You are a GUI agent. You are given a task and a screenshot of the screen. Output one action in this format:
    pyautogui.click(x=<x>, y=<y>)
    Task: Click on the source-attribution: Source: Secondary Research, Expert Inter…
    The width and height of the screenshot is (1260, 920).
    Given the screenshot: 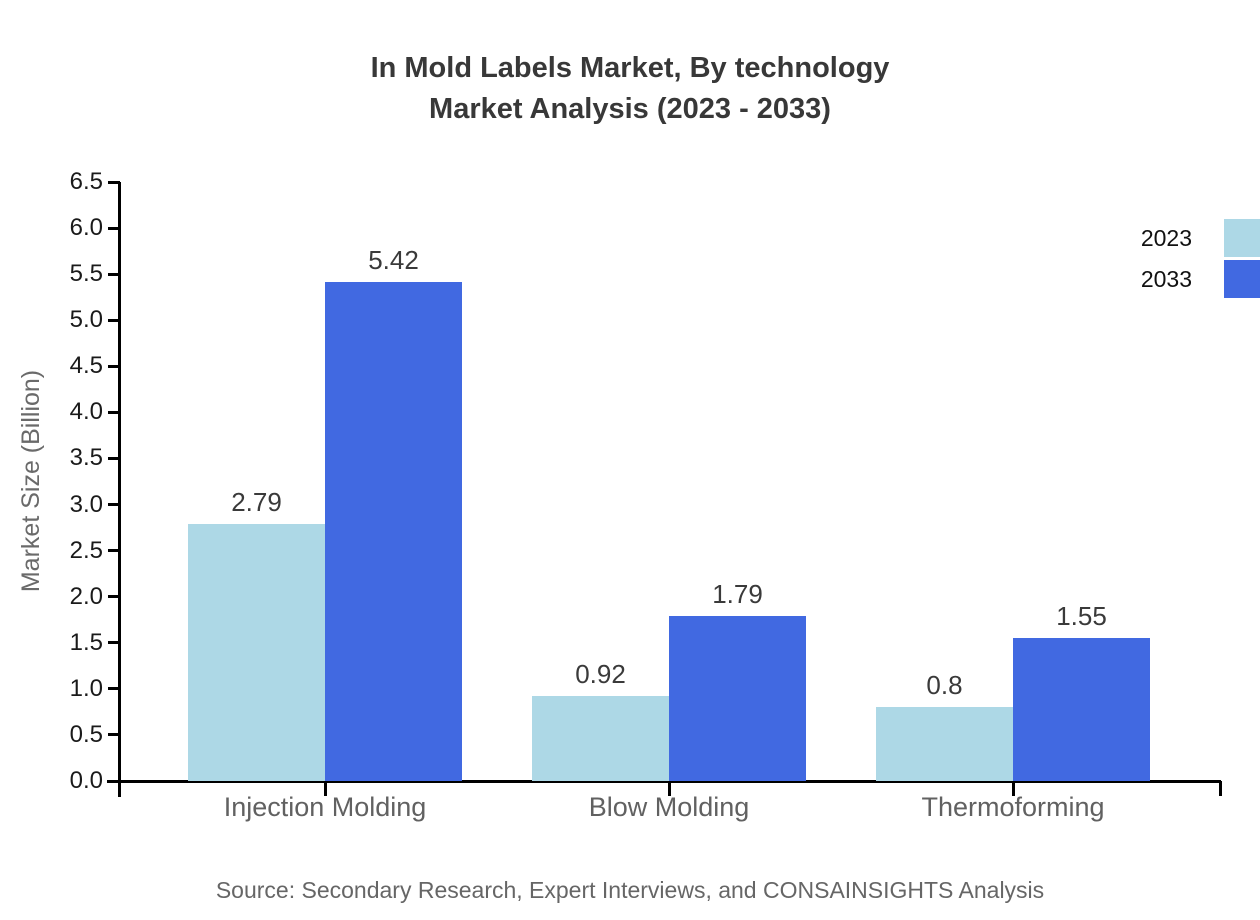 What is the action you would take?
    pyautogui.click(x=630, y=890)
    